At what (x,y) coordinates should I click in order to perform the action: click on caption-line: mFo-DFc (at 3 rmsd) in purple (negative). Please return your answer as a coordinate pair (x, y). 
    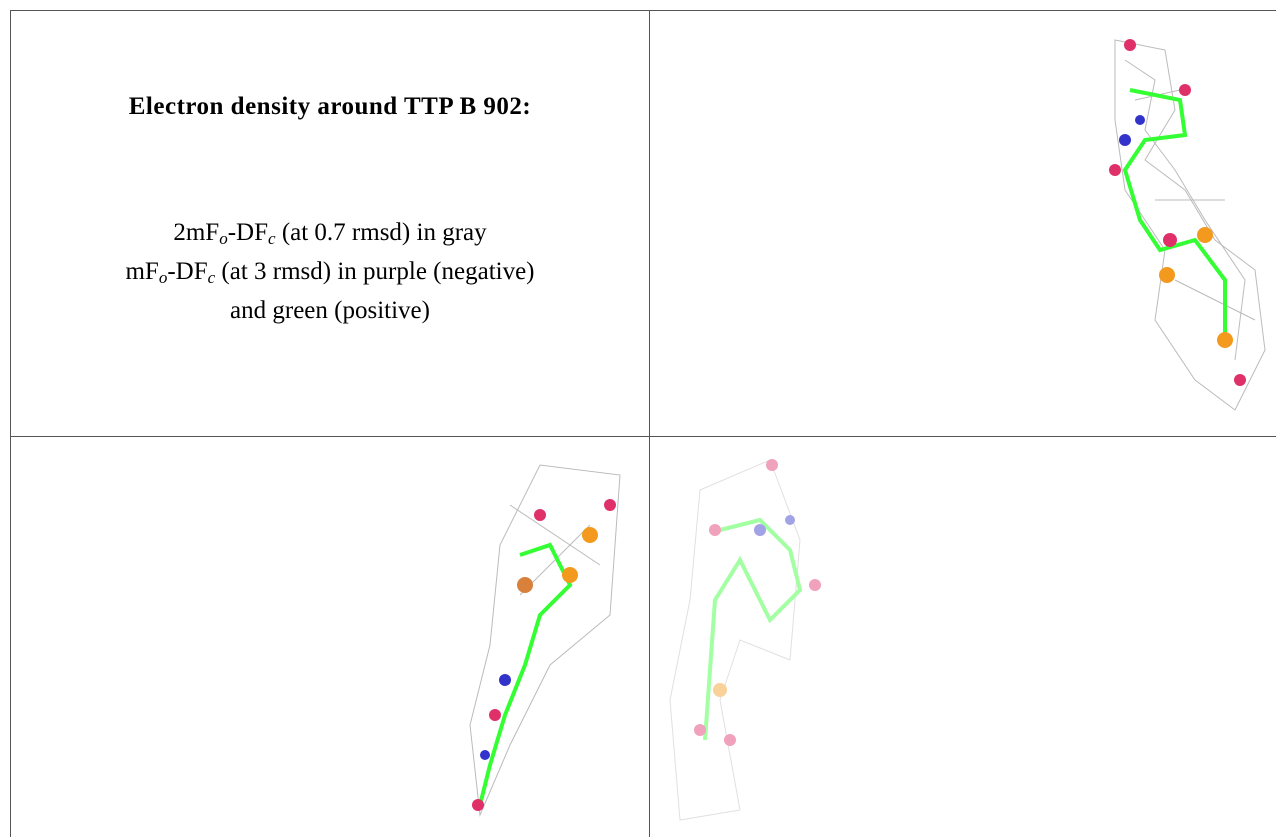
    Looking at the image, I should click on (330, 271).